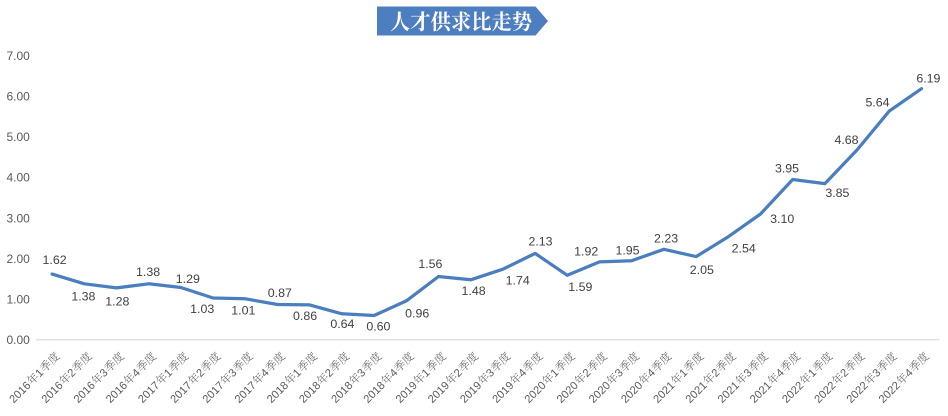 This screenshot has height=416, width=948. What do you see at coordinates (474, 291) in the screenshot?
I see `svg-text: 1.48` at bounding box center [474, 291].